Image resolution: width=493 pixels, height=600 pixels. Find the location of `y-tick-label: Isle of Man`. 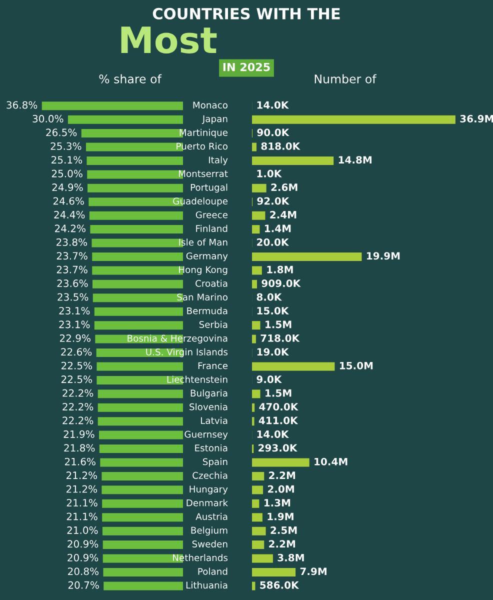

y-tick-label: Isle of Man is located at coordinates (203, 242).